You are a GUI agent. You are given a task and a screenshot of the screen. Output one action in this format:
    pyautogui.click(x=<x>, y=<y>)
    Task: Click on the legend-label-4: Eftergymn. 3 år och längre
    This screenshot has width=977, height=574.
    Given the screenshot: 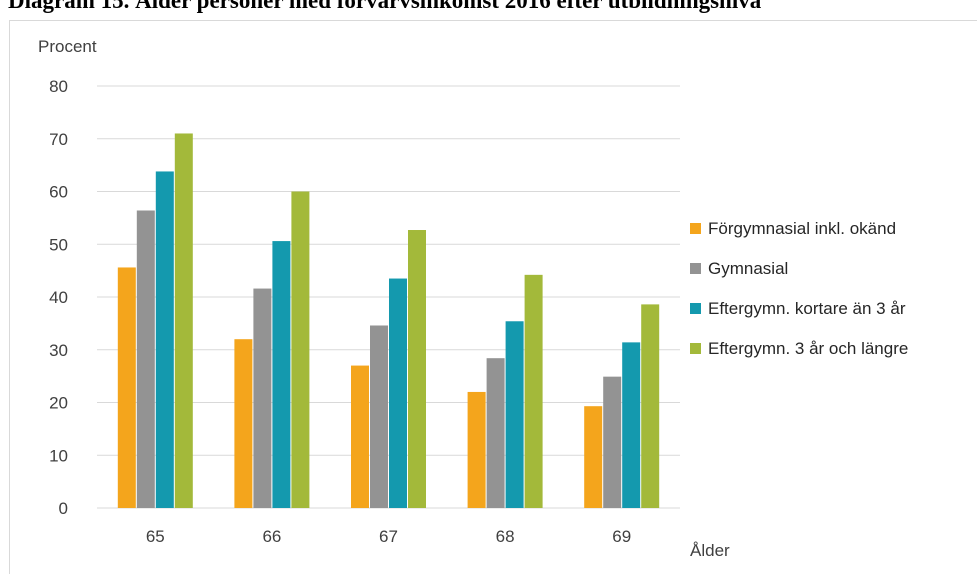 What is the action you would take?
    pyautogui.click(x=808, y=348)
    